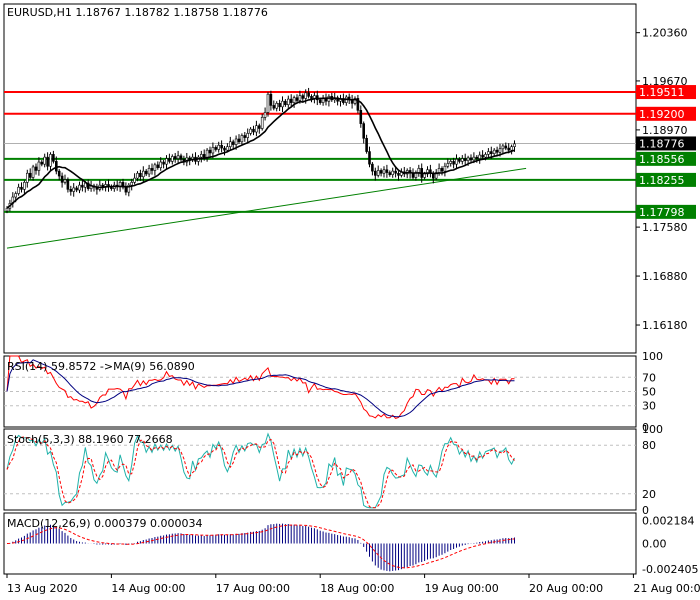 This screenshot has width=700, height=600. What do you see at coordinates (266, 208) in the screenshot?
I see `trendline` at bounding box center [266, 208].